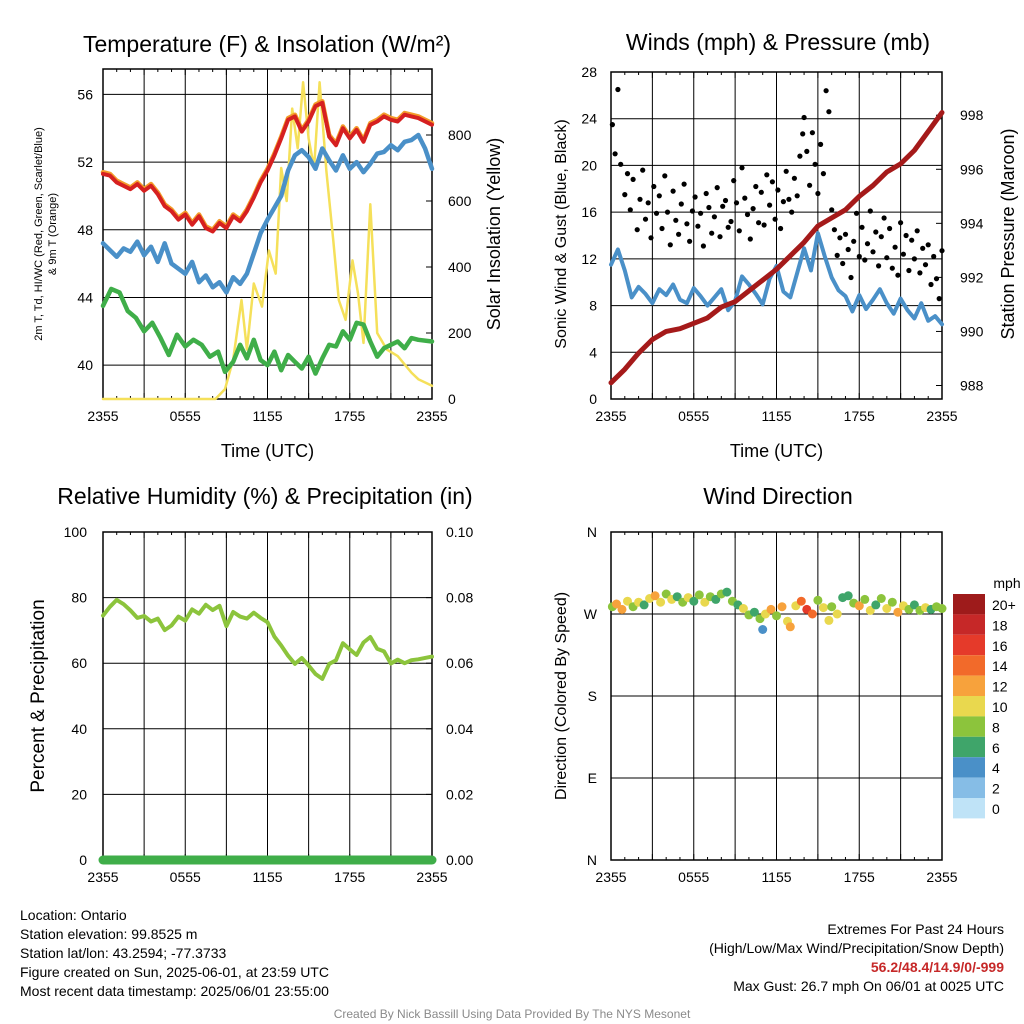  Describe the element at coordinates (592, 532) in the screenshot. I see `y-tick-label: N` at that location.